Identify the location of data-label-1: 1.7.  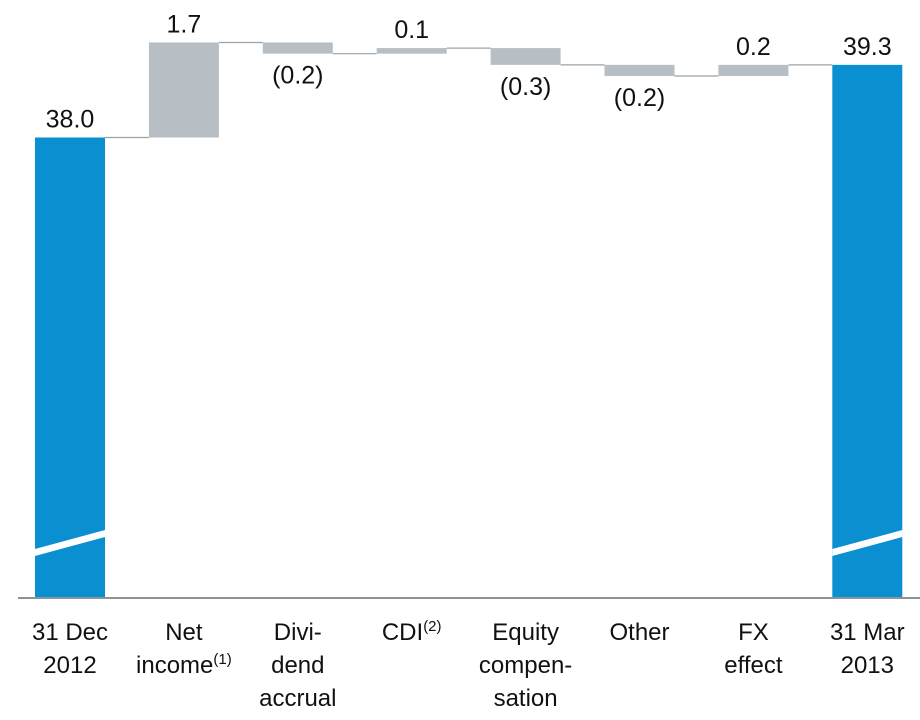
(184, 25).